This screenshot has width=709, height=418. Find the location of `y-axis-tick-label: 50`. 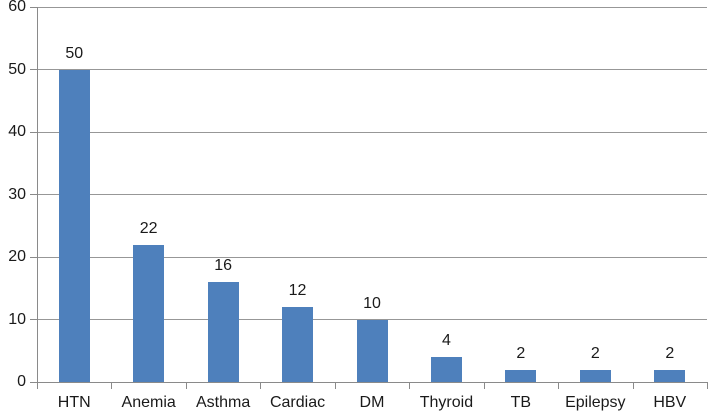

y-axis-tick-label: 50 is located at coordinates (17, 69).